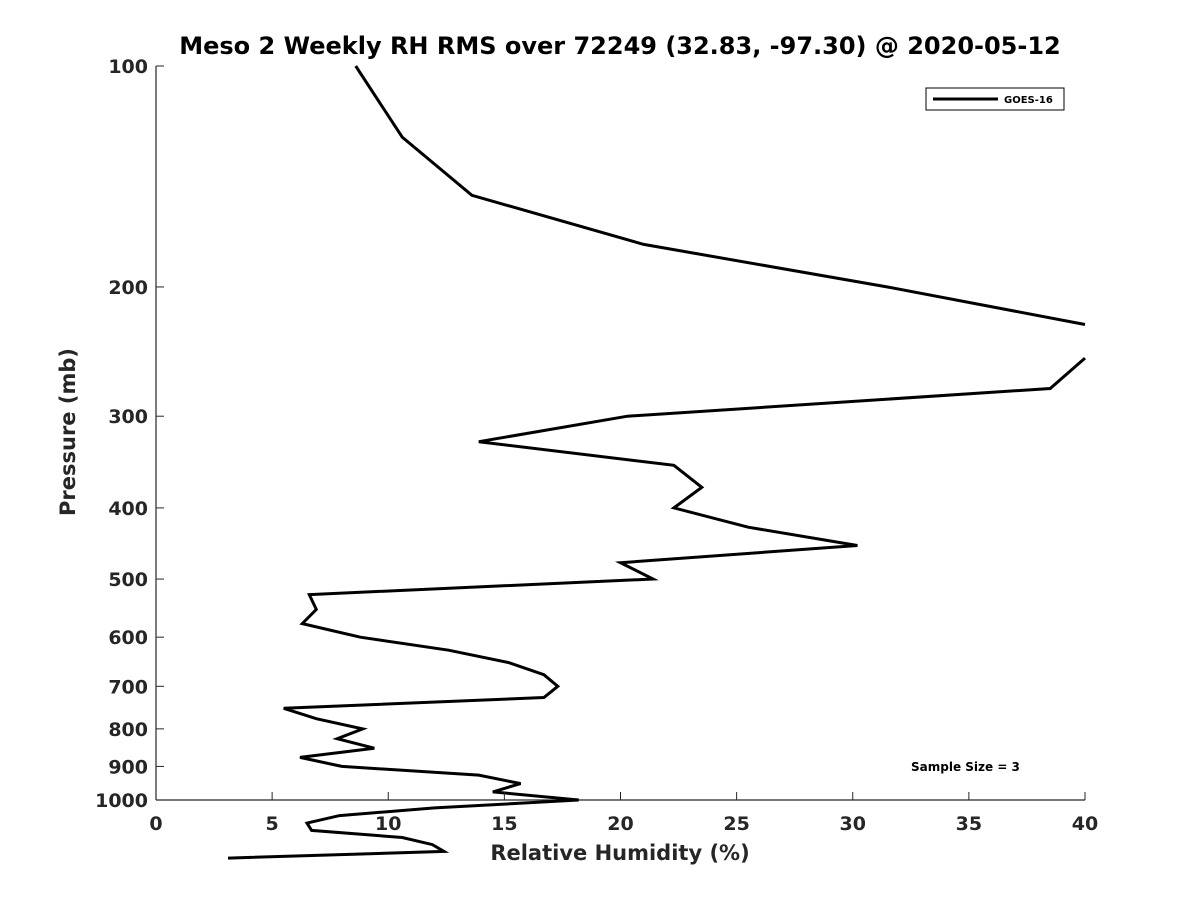 The height and width of the screenshot is (900, 1200). What do you see at coordinates (128, 767) in the screenshot?
I see `y-tick-label: 900` at bounding box center [128, 767].